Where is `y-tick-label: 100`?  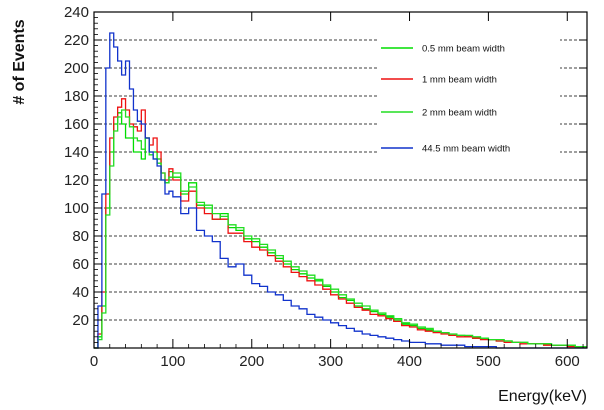 y-tick-label: 100 is located at coordinates (76, 208).